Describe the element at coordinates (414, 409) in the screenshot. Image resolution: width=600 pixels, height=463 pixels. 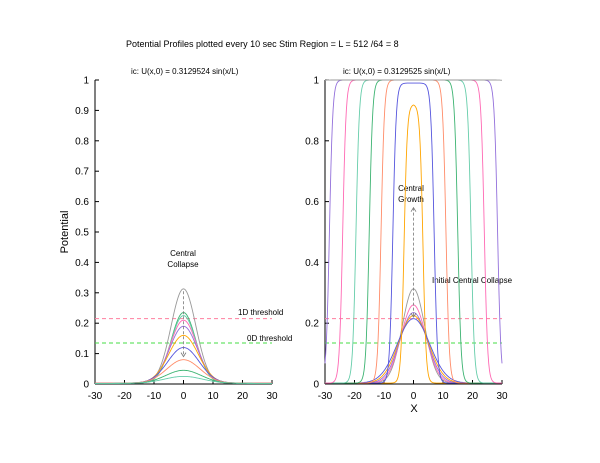
I see `x-axis-label: X` at that location.